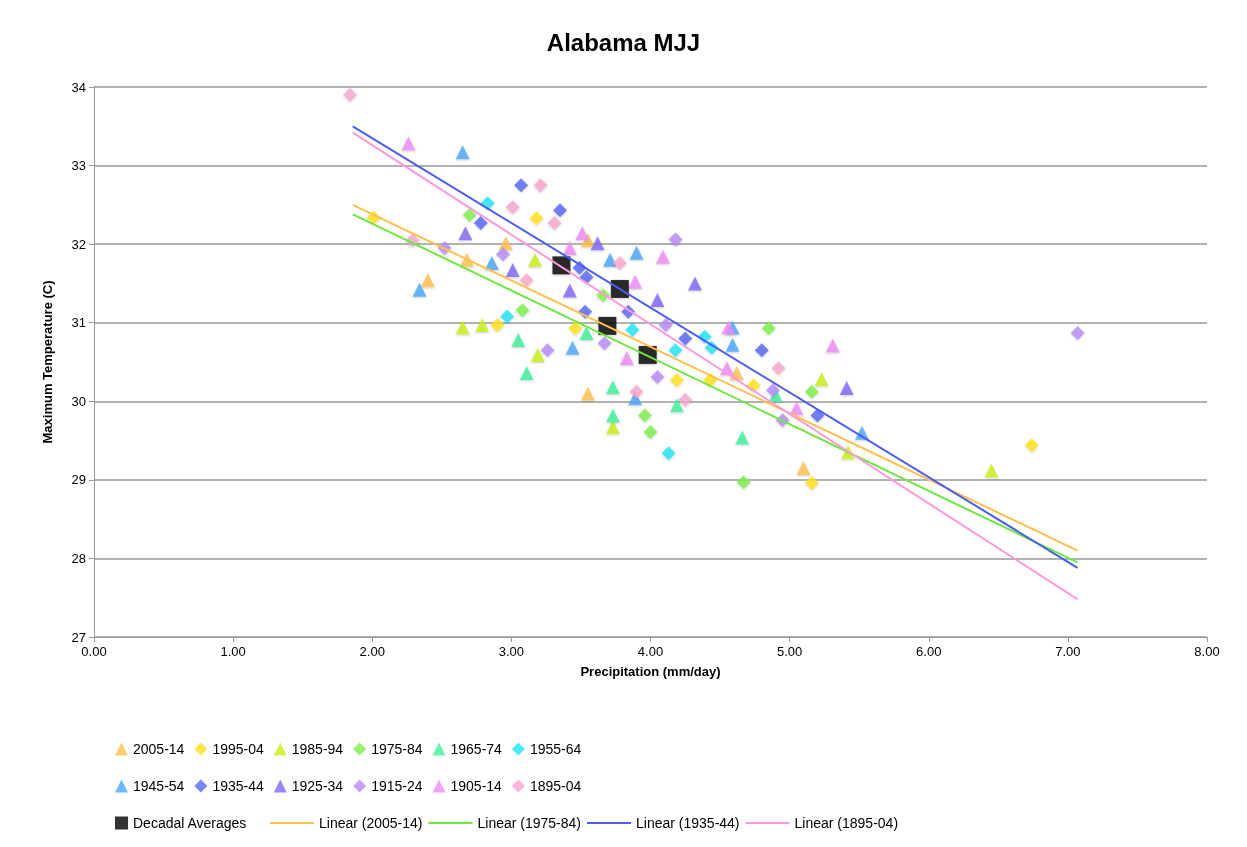 Image resolution: width=1247 pixels, height=847 pixels. What do you see at coordinates (511, 651) in the screenshot?
I see `x-tick-label: 3.00` at bounding box center [511, 651].